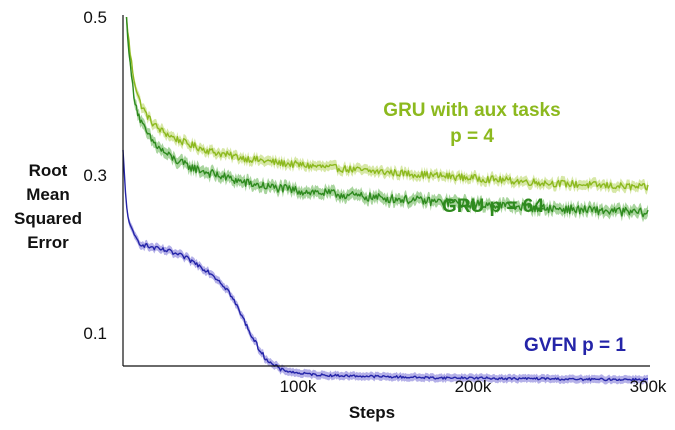  I want to click on y-axis-title-line: Squared, so click(48, 218).